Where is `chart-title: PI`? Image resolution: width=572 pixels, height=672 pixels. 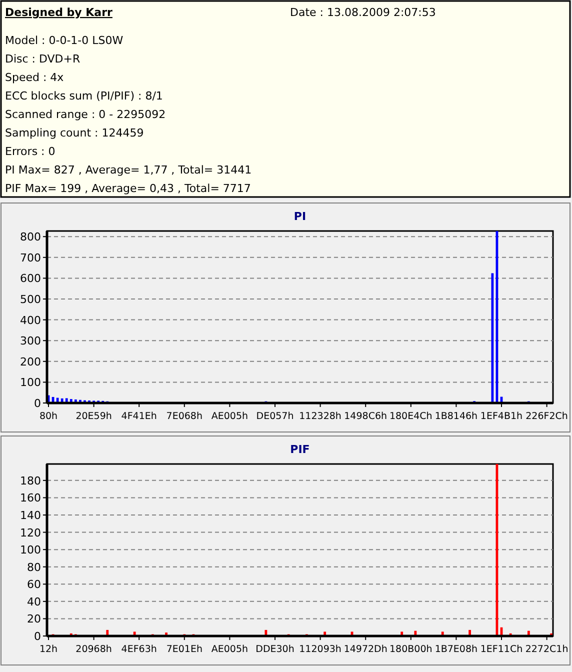 chart-title: PI is located at coordinates (300, 216).